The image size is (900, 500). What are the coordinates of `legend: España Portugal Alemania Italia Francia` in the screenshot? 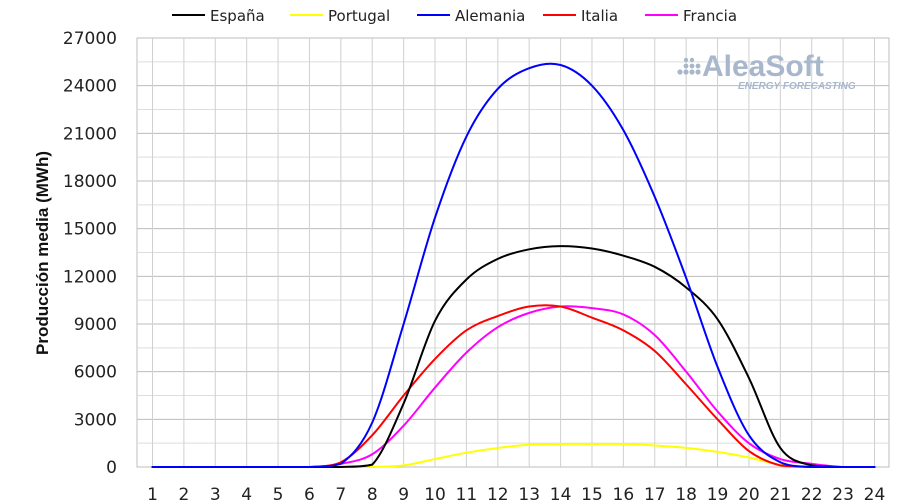 It's located at (454, 16).